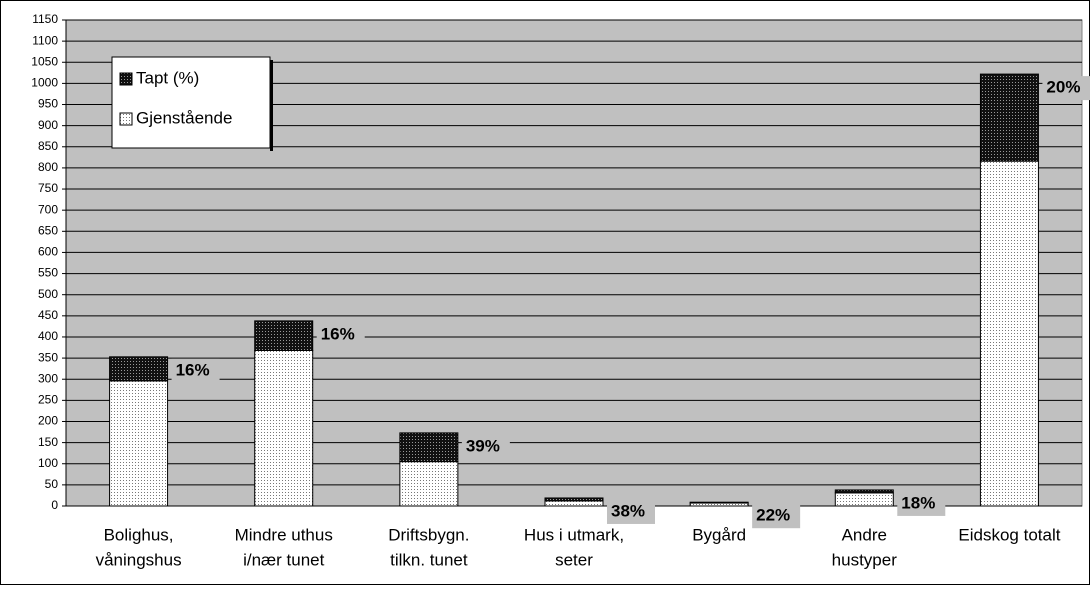  Describe the element at coordinates (48, 357) in the screenshot. I see `y-tick-label: 350` at that location.